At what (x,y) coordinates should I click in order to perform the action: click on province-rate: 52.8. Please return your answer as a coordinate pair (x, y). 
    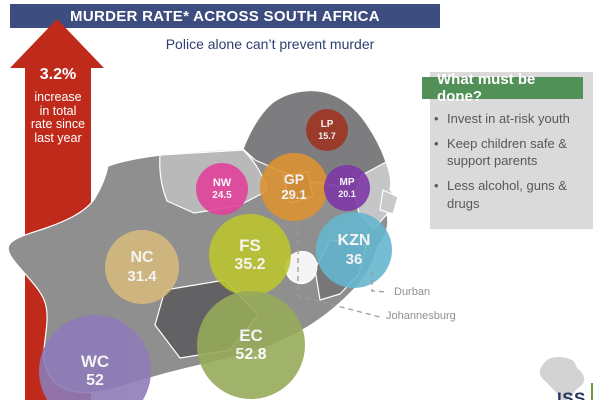
    Looking at the image, I should click on (251, 354).